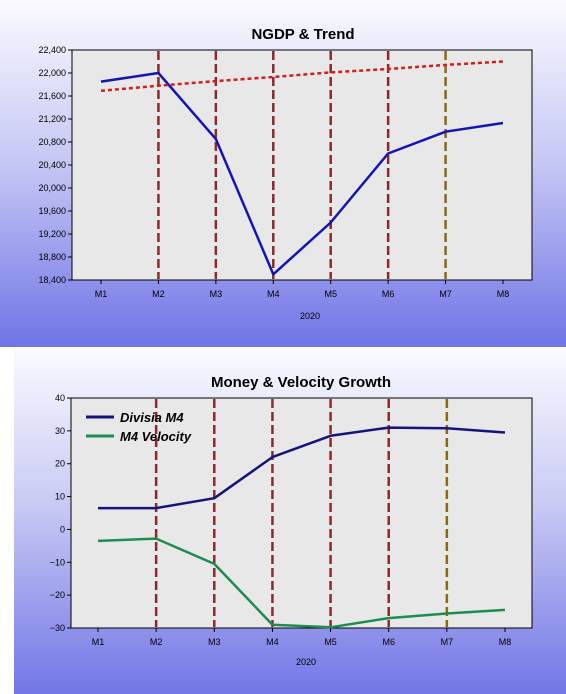 The width and height of the screenshot is (566, 694). I want to click on y-tick-label: −20, so click(57, 595).